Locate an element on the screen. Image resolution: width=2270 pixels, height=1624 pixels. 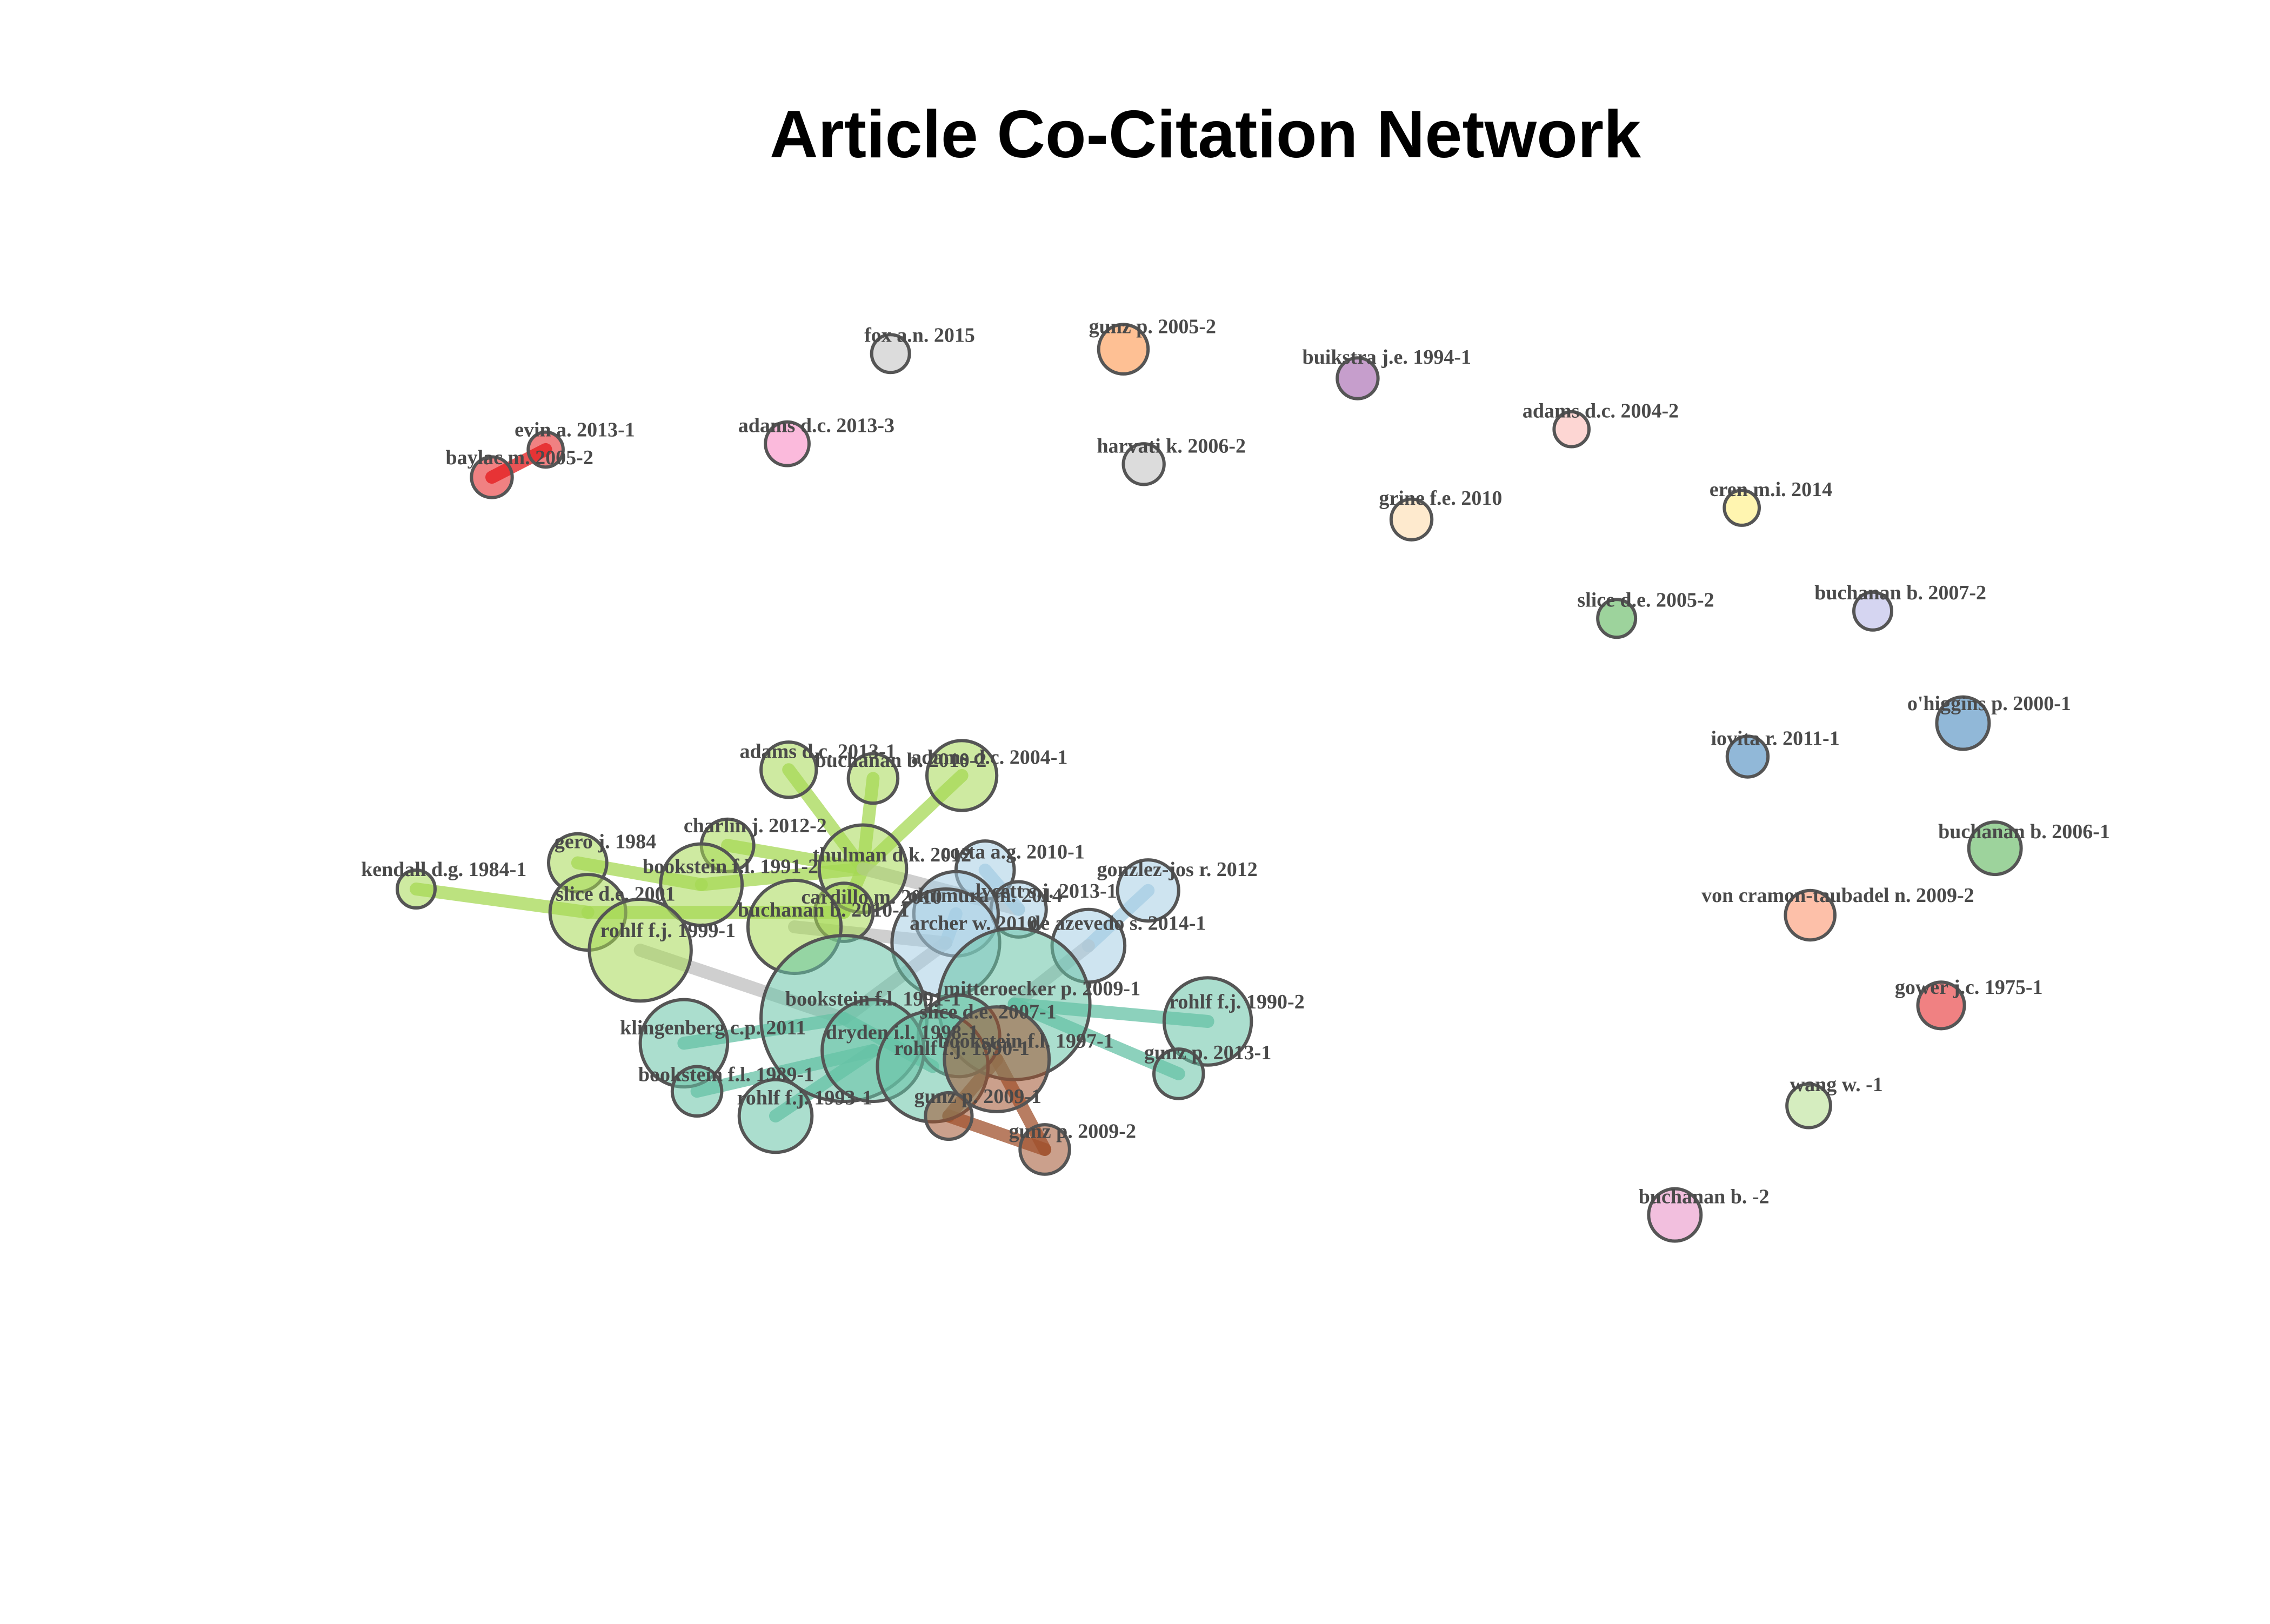
node-label-buchanan-2010-2: buchanan b. 2010-2 is located at coordinates (901, 761).